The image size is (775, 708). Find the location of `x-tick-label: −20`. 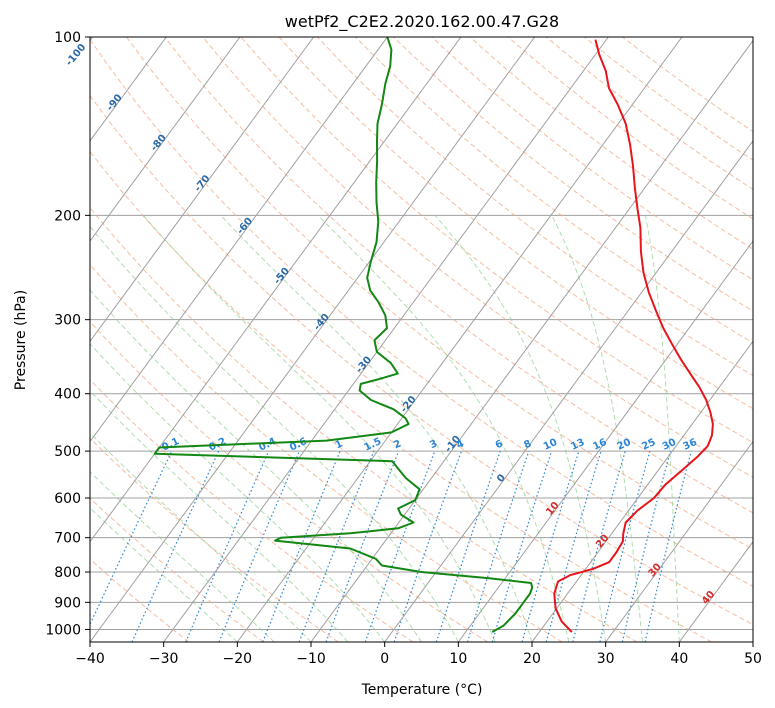

x-tick-label: −20 is located at coordinates (238, 659).